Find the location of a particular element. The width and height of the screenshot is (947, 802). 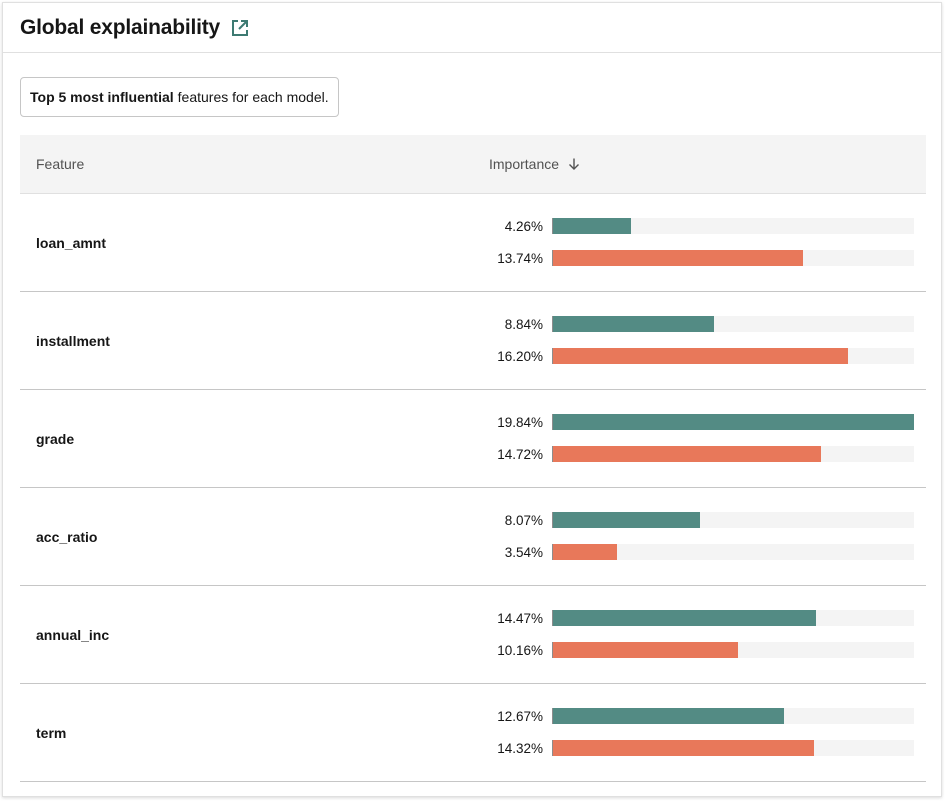

feature-name: term is located at coordinates (51, 732).